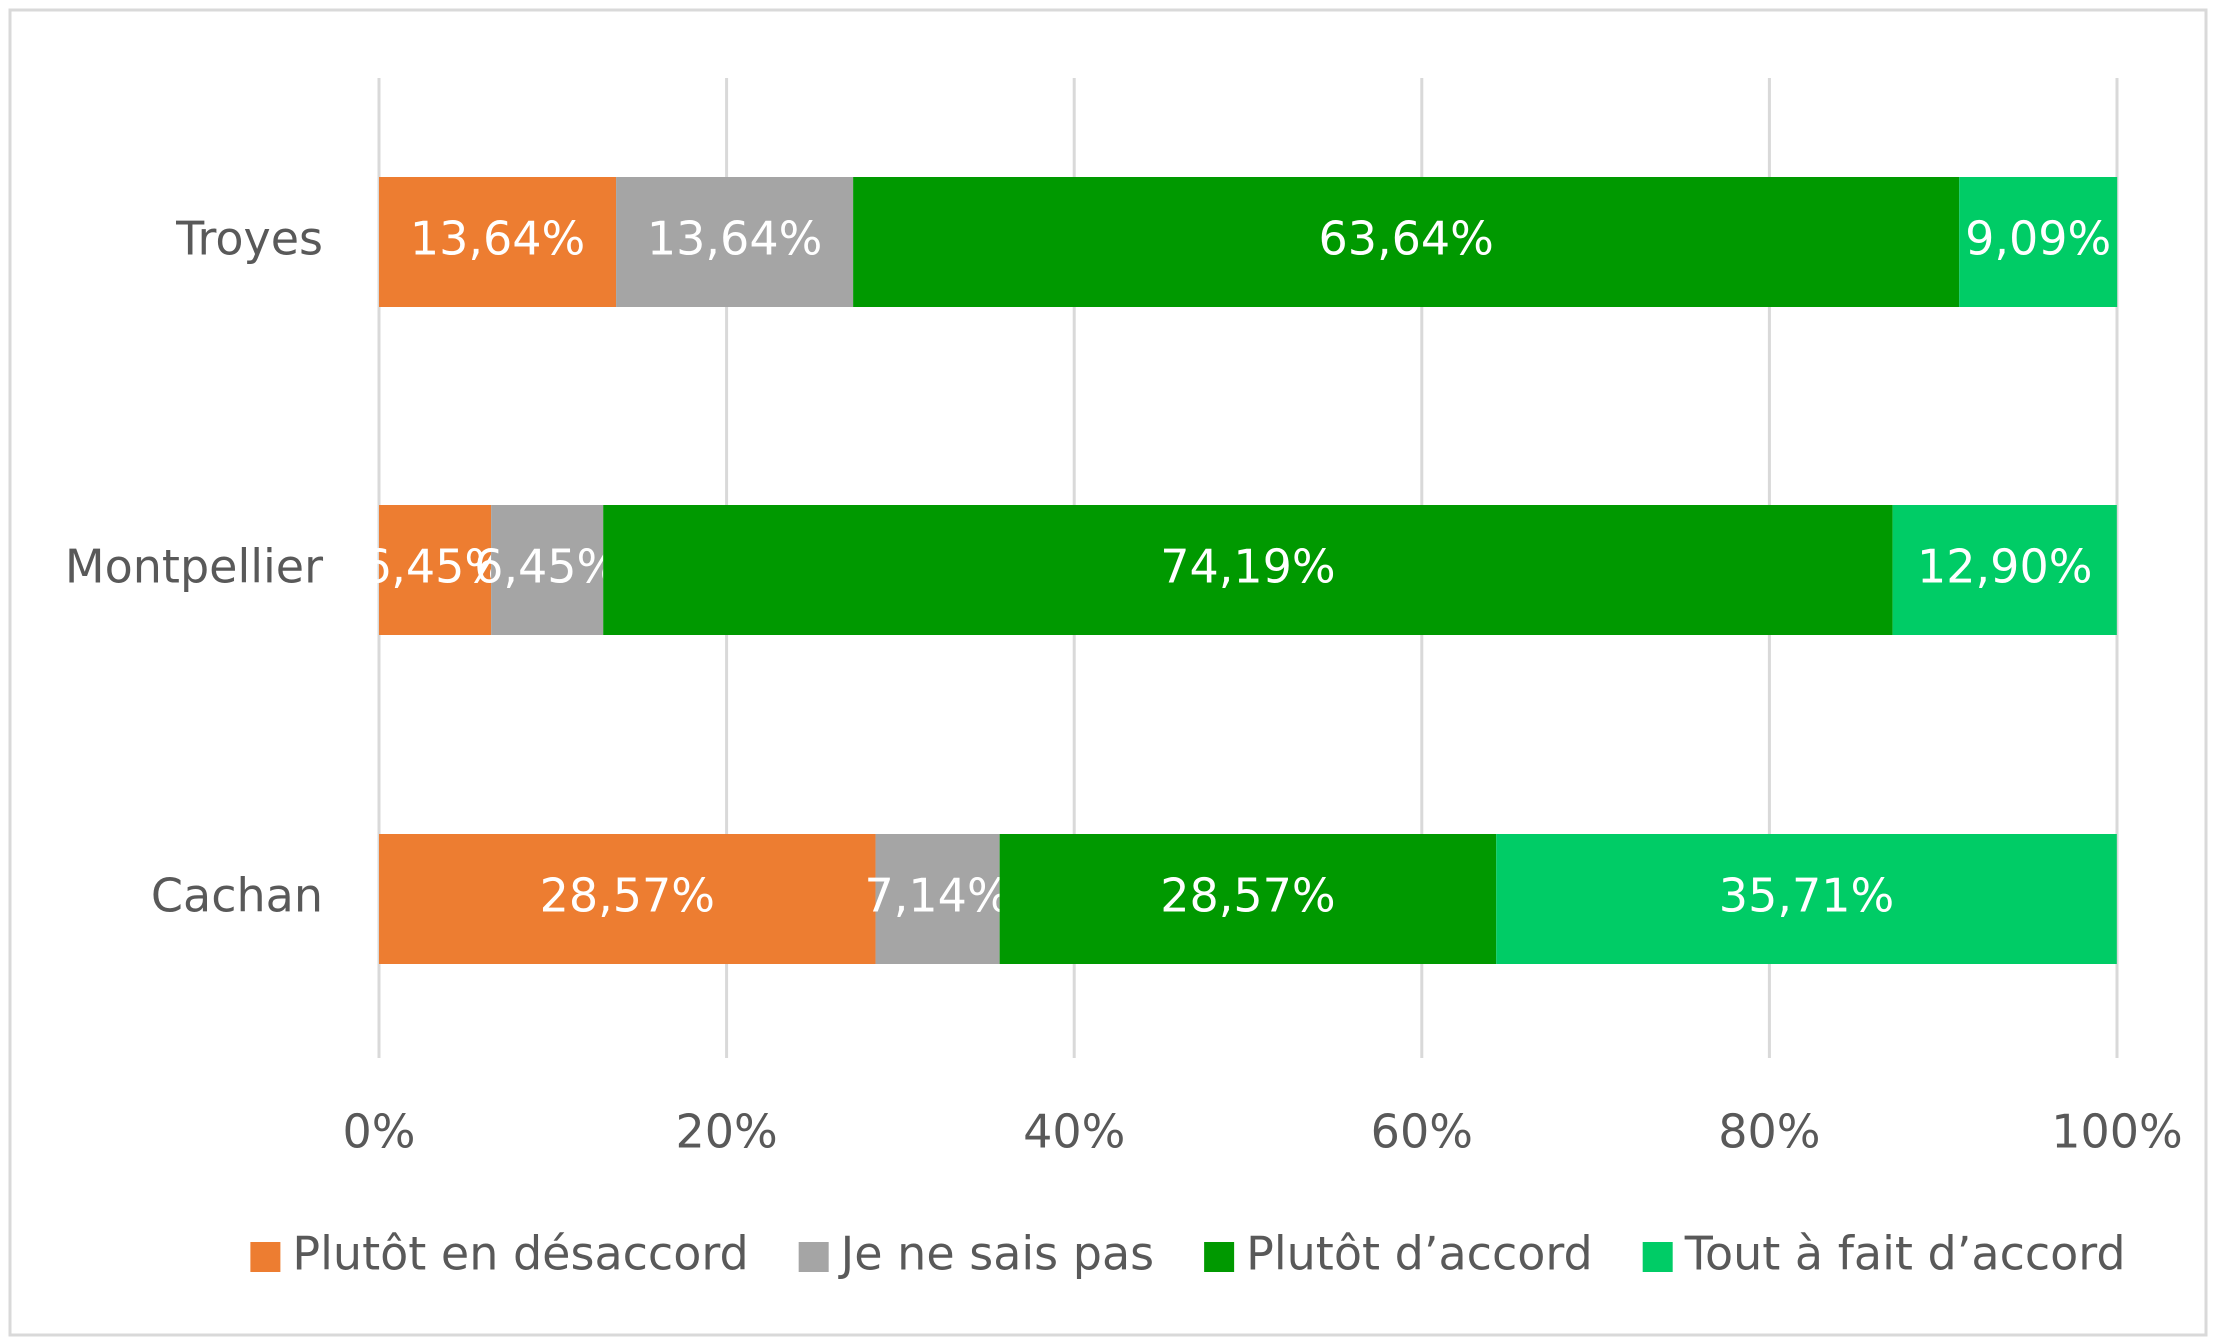  What do you see at coordinates (996, 1254) in the screenshot?
I see `legend-label: Je ne sais pas` at bounding box center [996, 1254].